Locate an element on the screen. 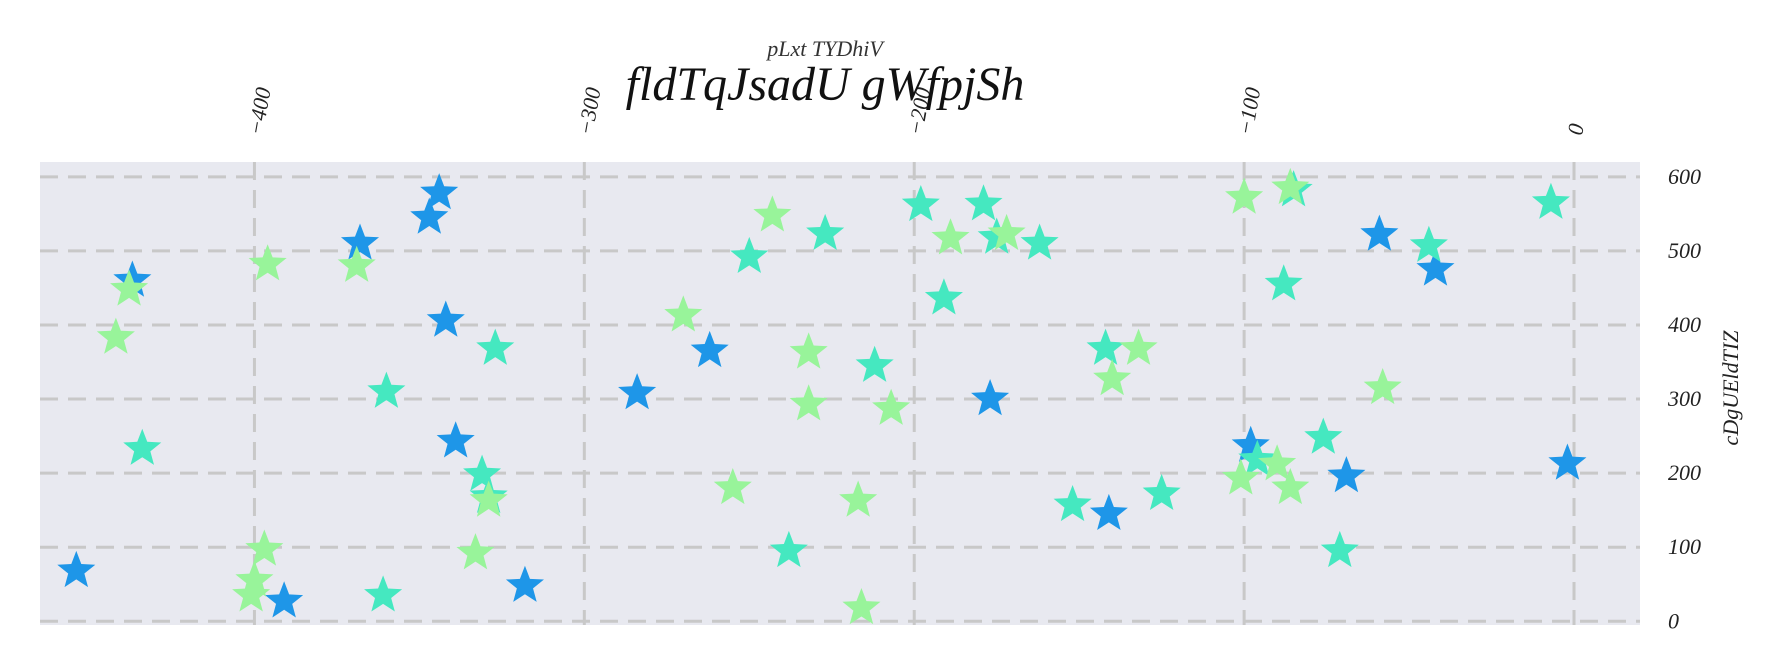  chart-title: fldTqJsadU gWfpjSh is located at coordinates (825, 84).